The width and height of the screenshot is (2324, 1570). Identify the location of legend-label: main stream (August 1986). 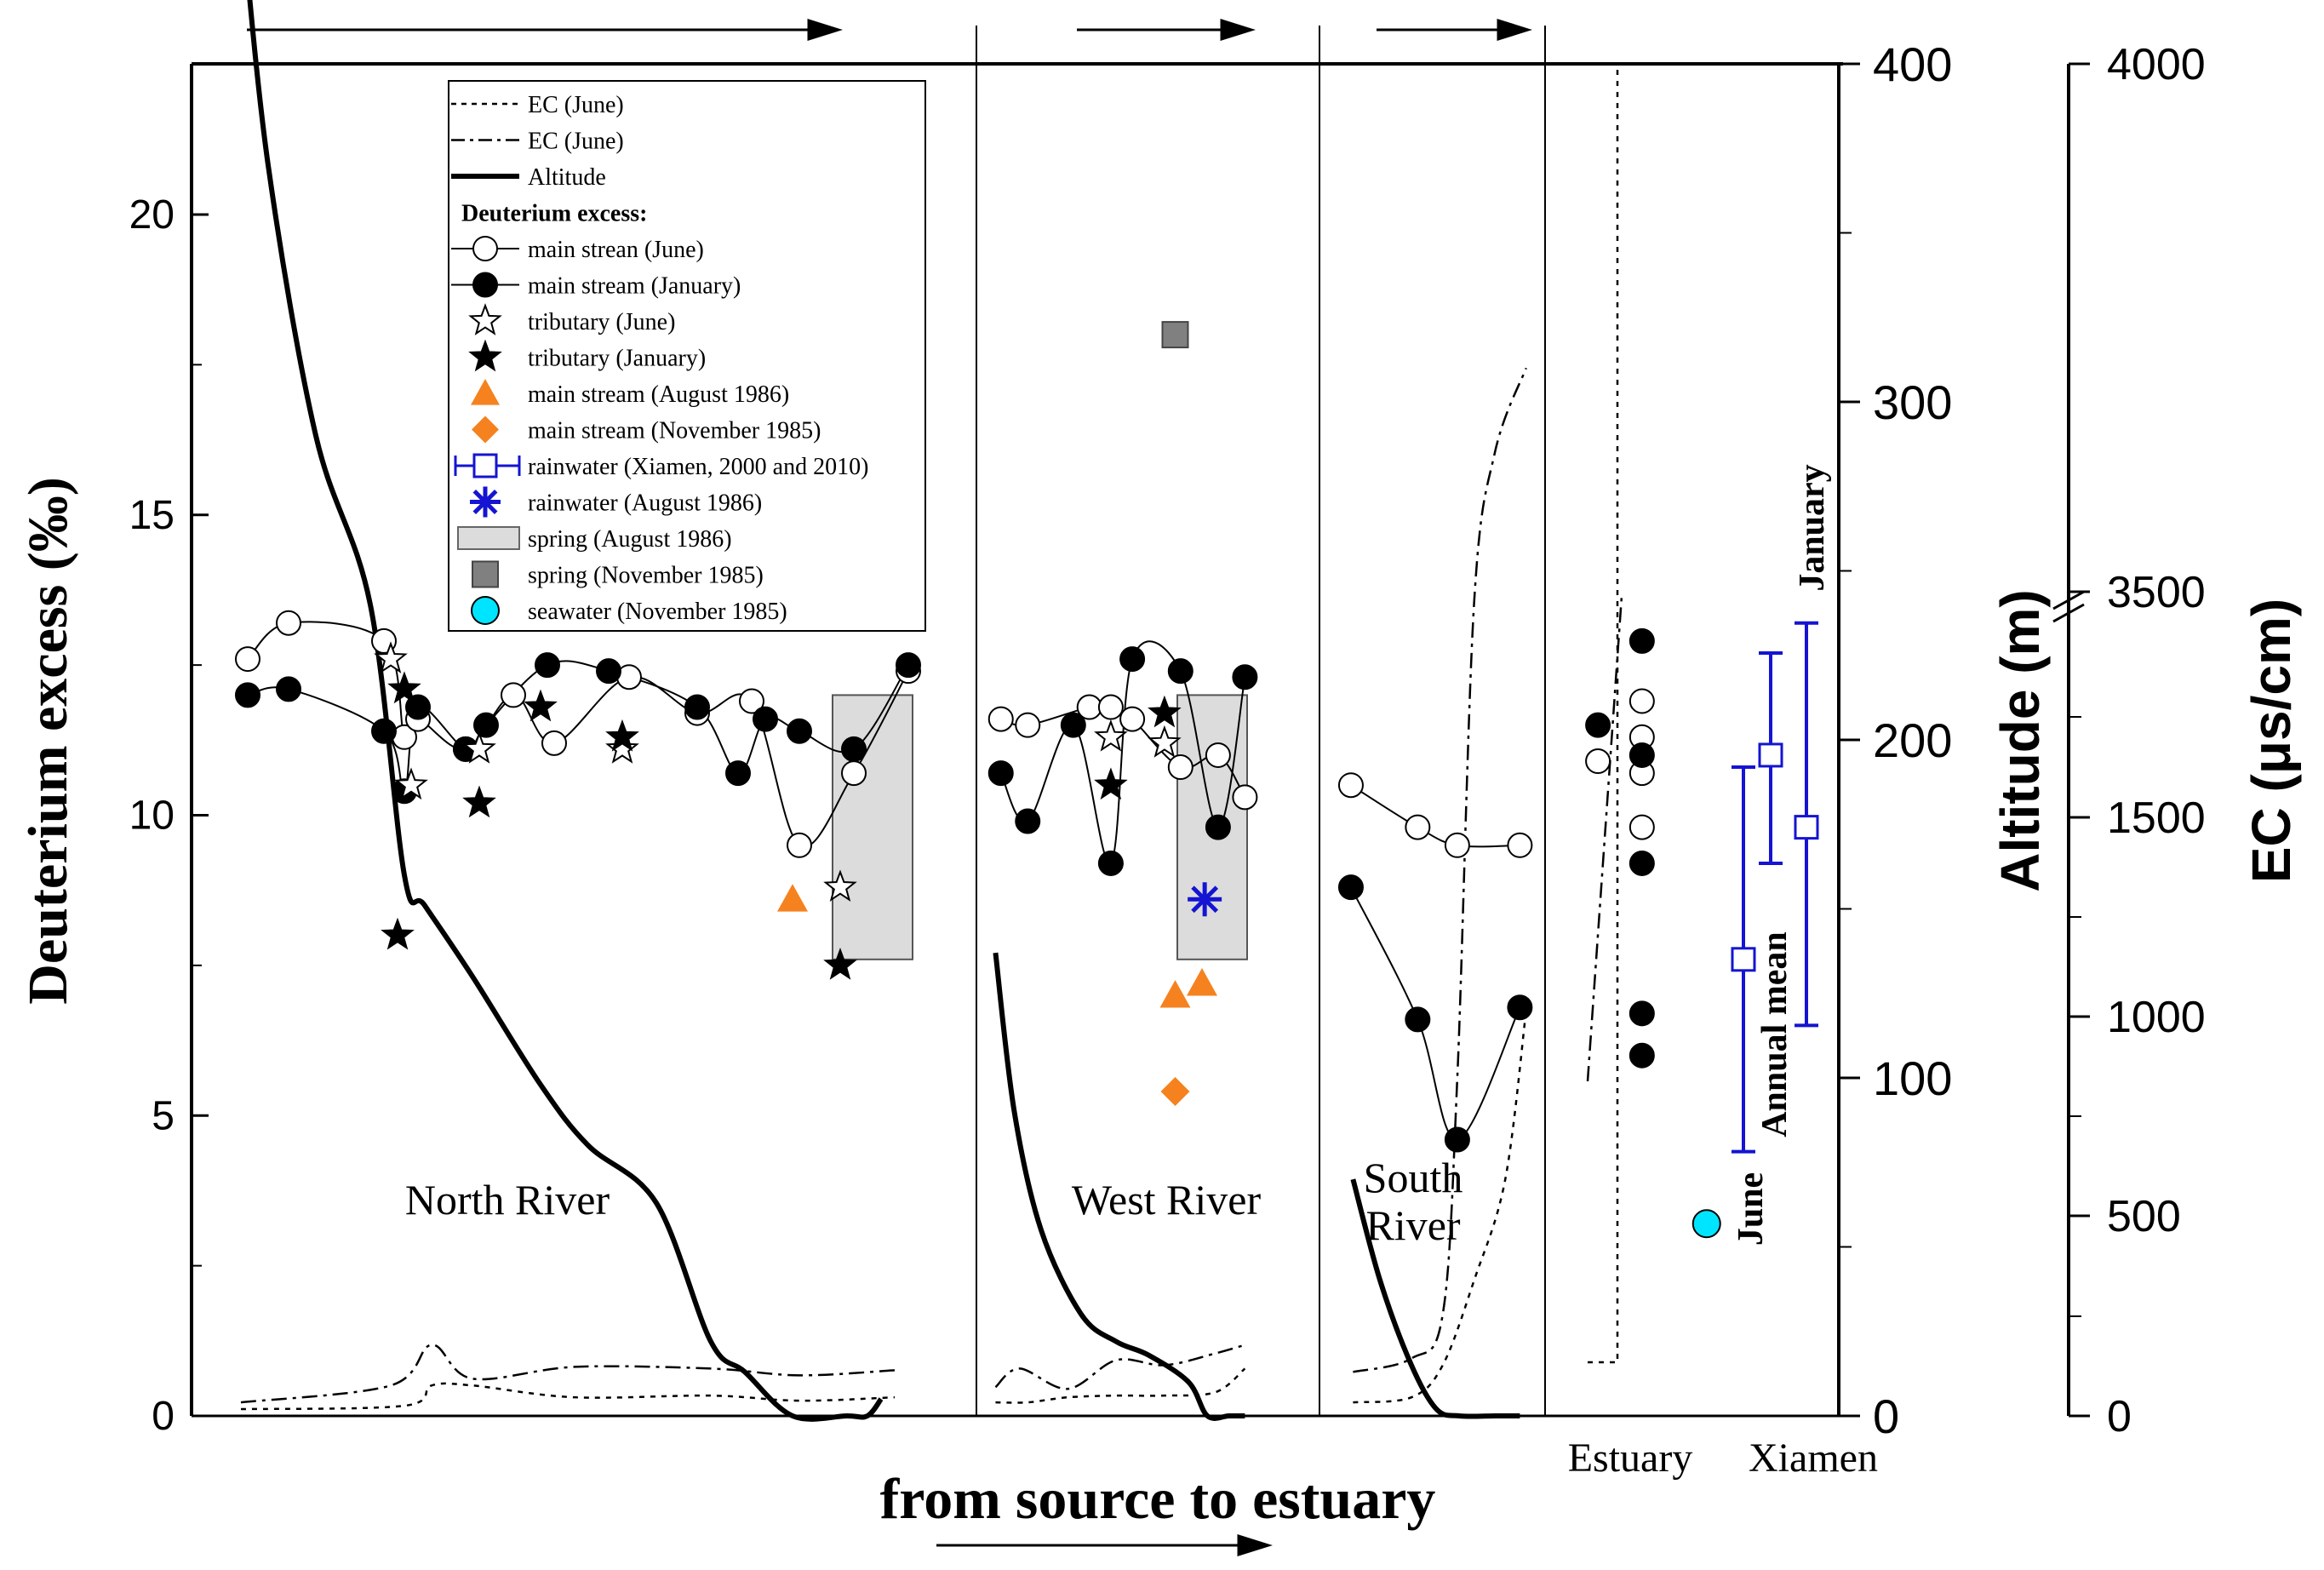
(658, 394).